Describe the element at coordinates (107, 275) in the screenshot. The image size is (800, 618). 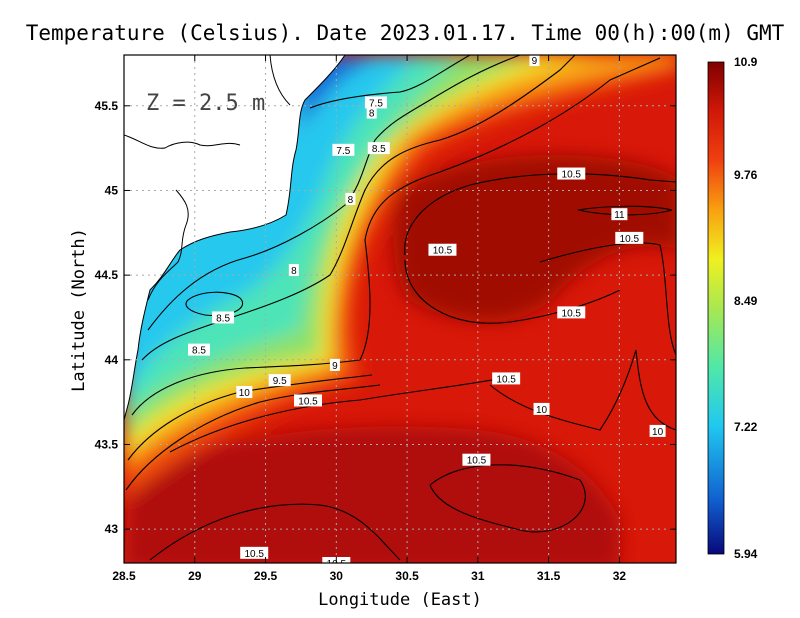
I see `y-tick-label: 44.5` at that location.